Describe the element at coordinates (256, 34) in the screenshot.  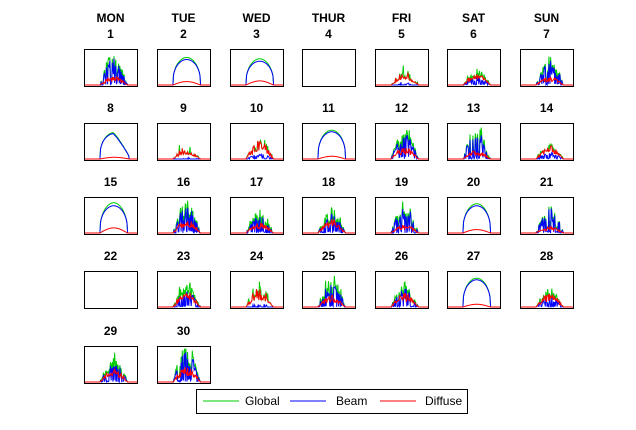
I see `day-number: 3` at that location.